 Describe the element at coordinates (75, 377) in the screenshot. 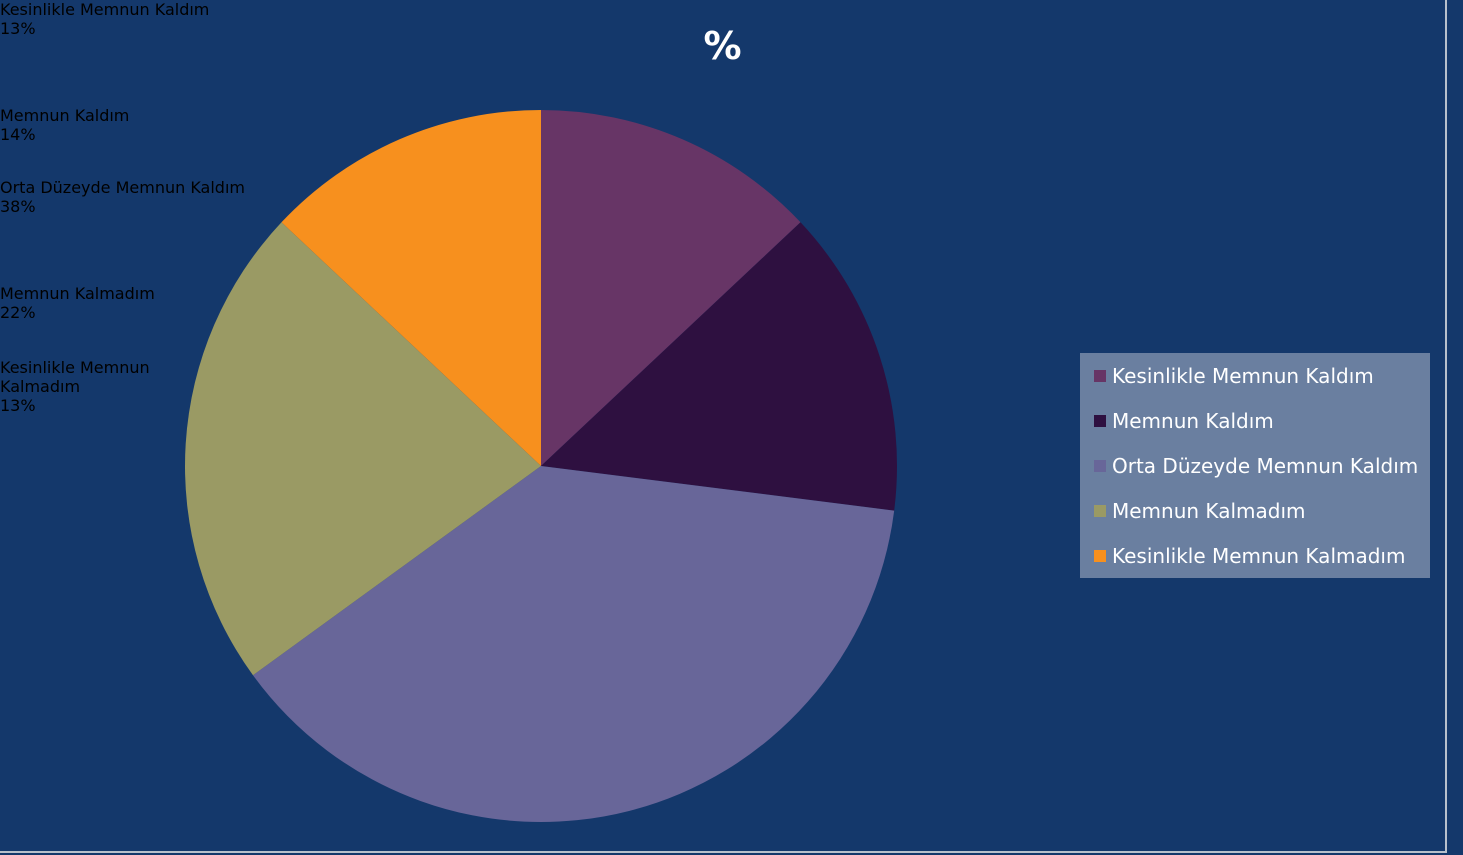

I see `data-label-category: Kesinlikle Memnun Kalmadım` at that location.